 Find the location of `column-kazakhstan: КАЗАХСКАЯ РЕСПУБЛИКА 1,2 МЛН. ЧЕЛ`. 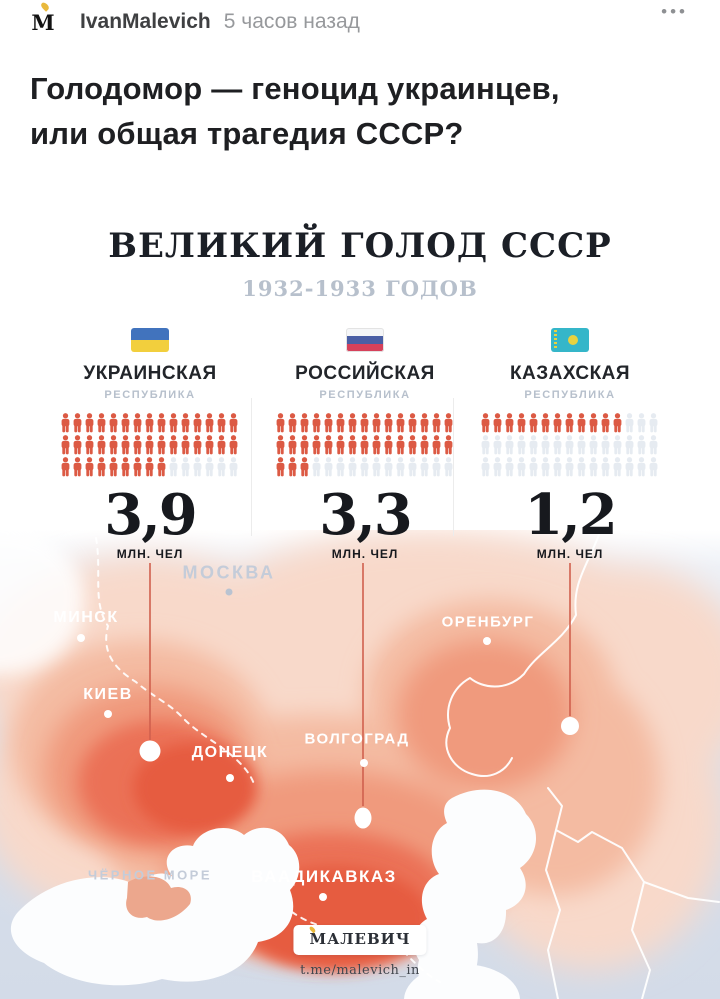

column-kazakhstan: КАЗАХСКАЯ РЕСПУБЛИКА 1,2 МЛН. ЧЕЛ is located at coordinates (570, 444).